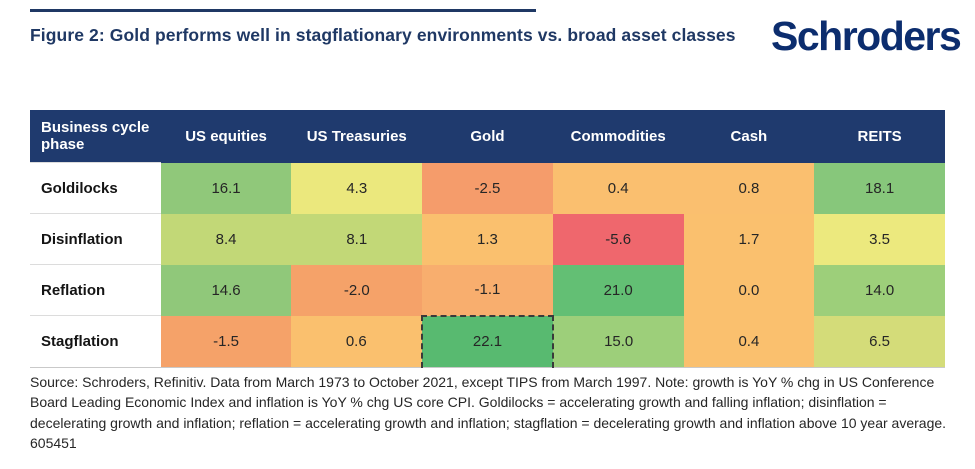 The height and width of the screenshot is (469, 975). I want to click on cell-disinflation-us-equities: 8.4, so click(226, 239).